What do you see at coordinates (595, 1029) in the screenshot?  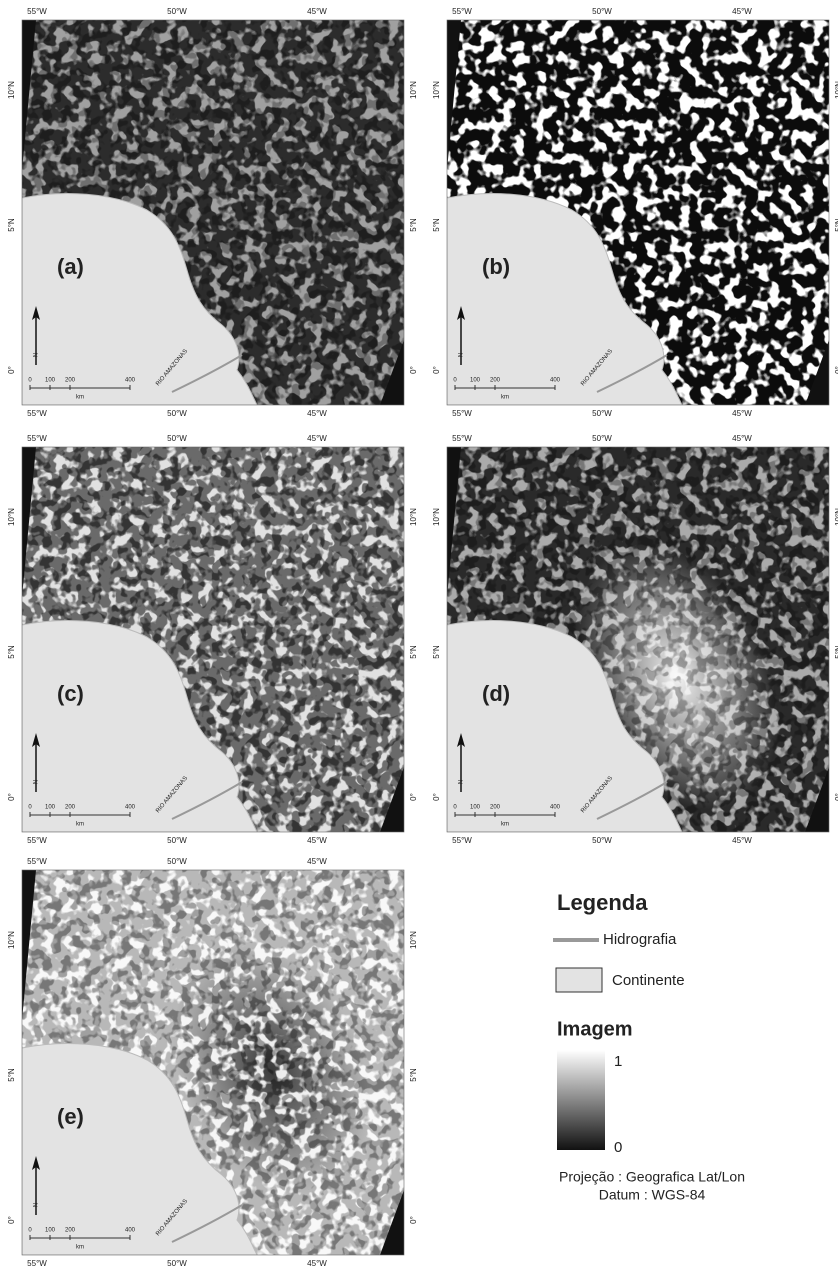 I see `legend-subtitle: Imagem` at bounding box center [595, 1029].